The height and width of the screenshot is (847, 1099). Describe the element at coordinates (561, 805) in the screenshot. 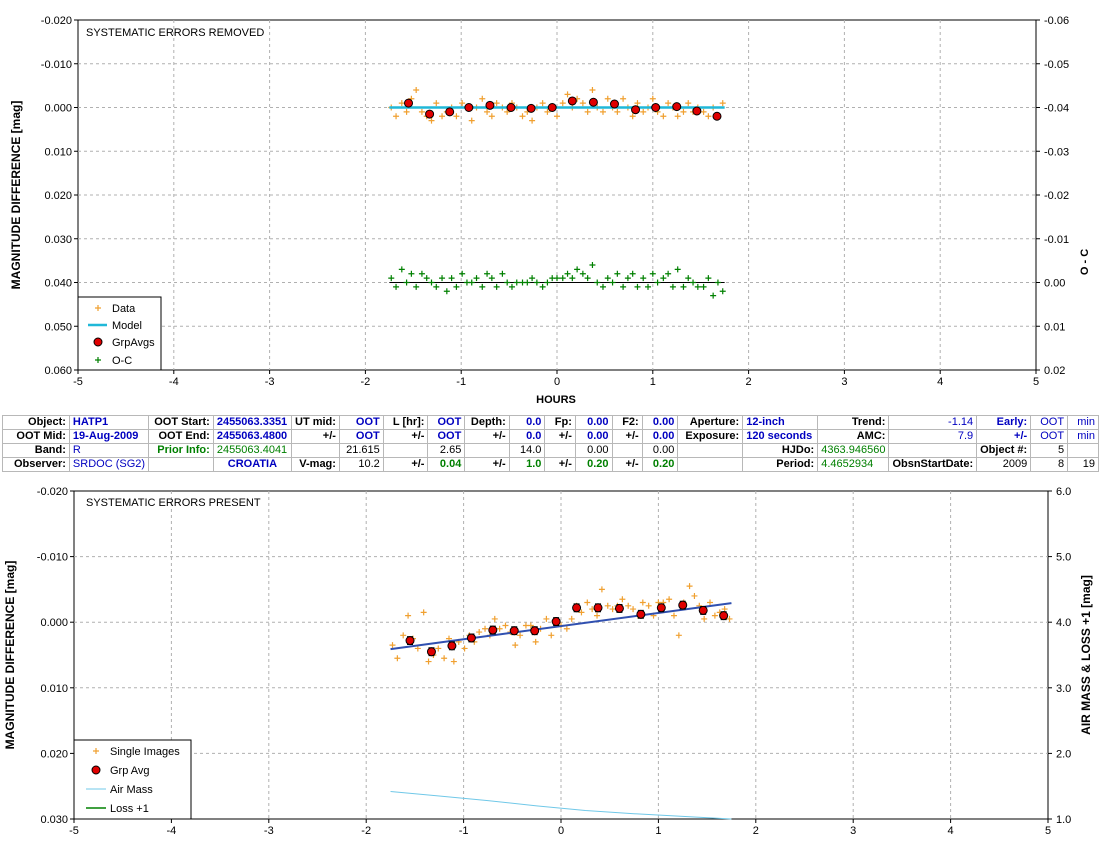

I see `air-mass-line` at that location.